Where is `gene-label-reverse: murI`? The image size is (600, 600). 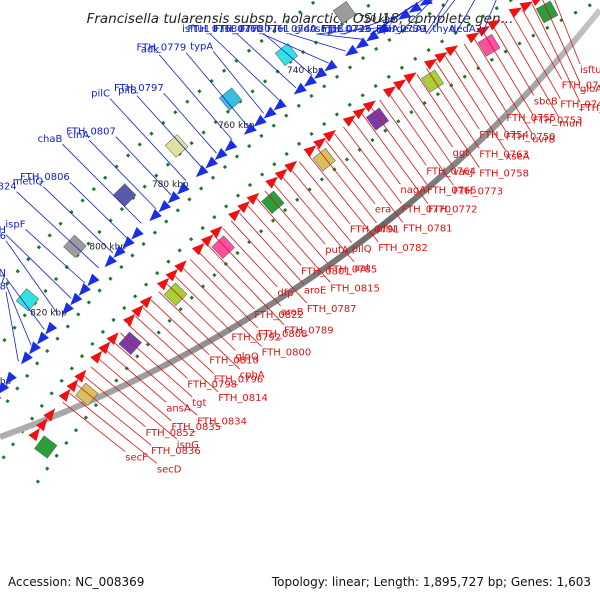 gene-label-reverse: murI is located at coordinates (570, 124).